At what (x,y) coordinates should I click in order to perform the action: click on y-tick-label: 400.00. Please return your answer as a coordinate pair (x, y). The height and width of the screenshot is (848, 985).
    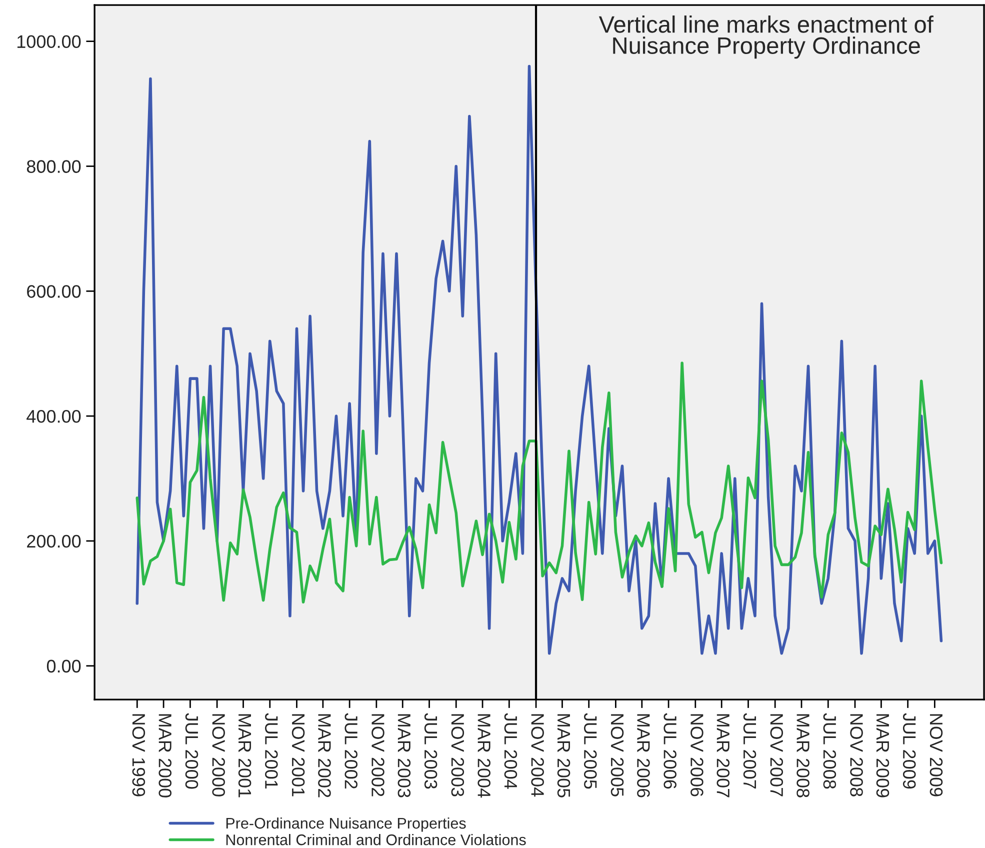
    Looking at the image, I should click on (53, 416).